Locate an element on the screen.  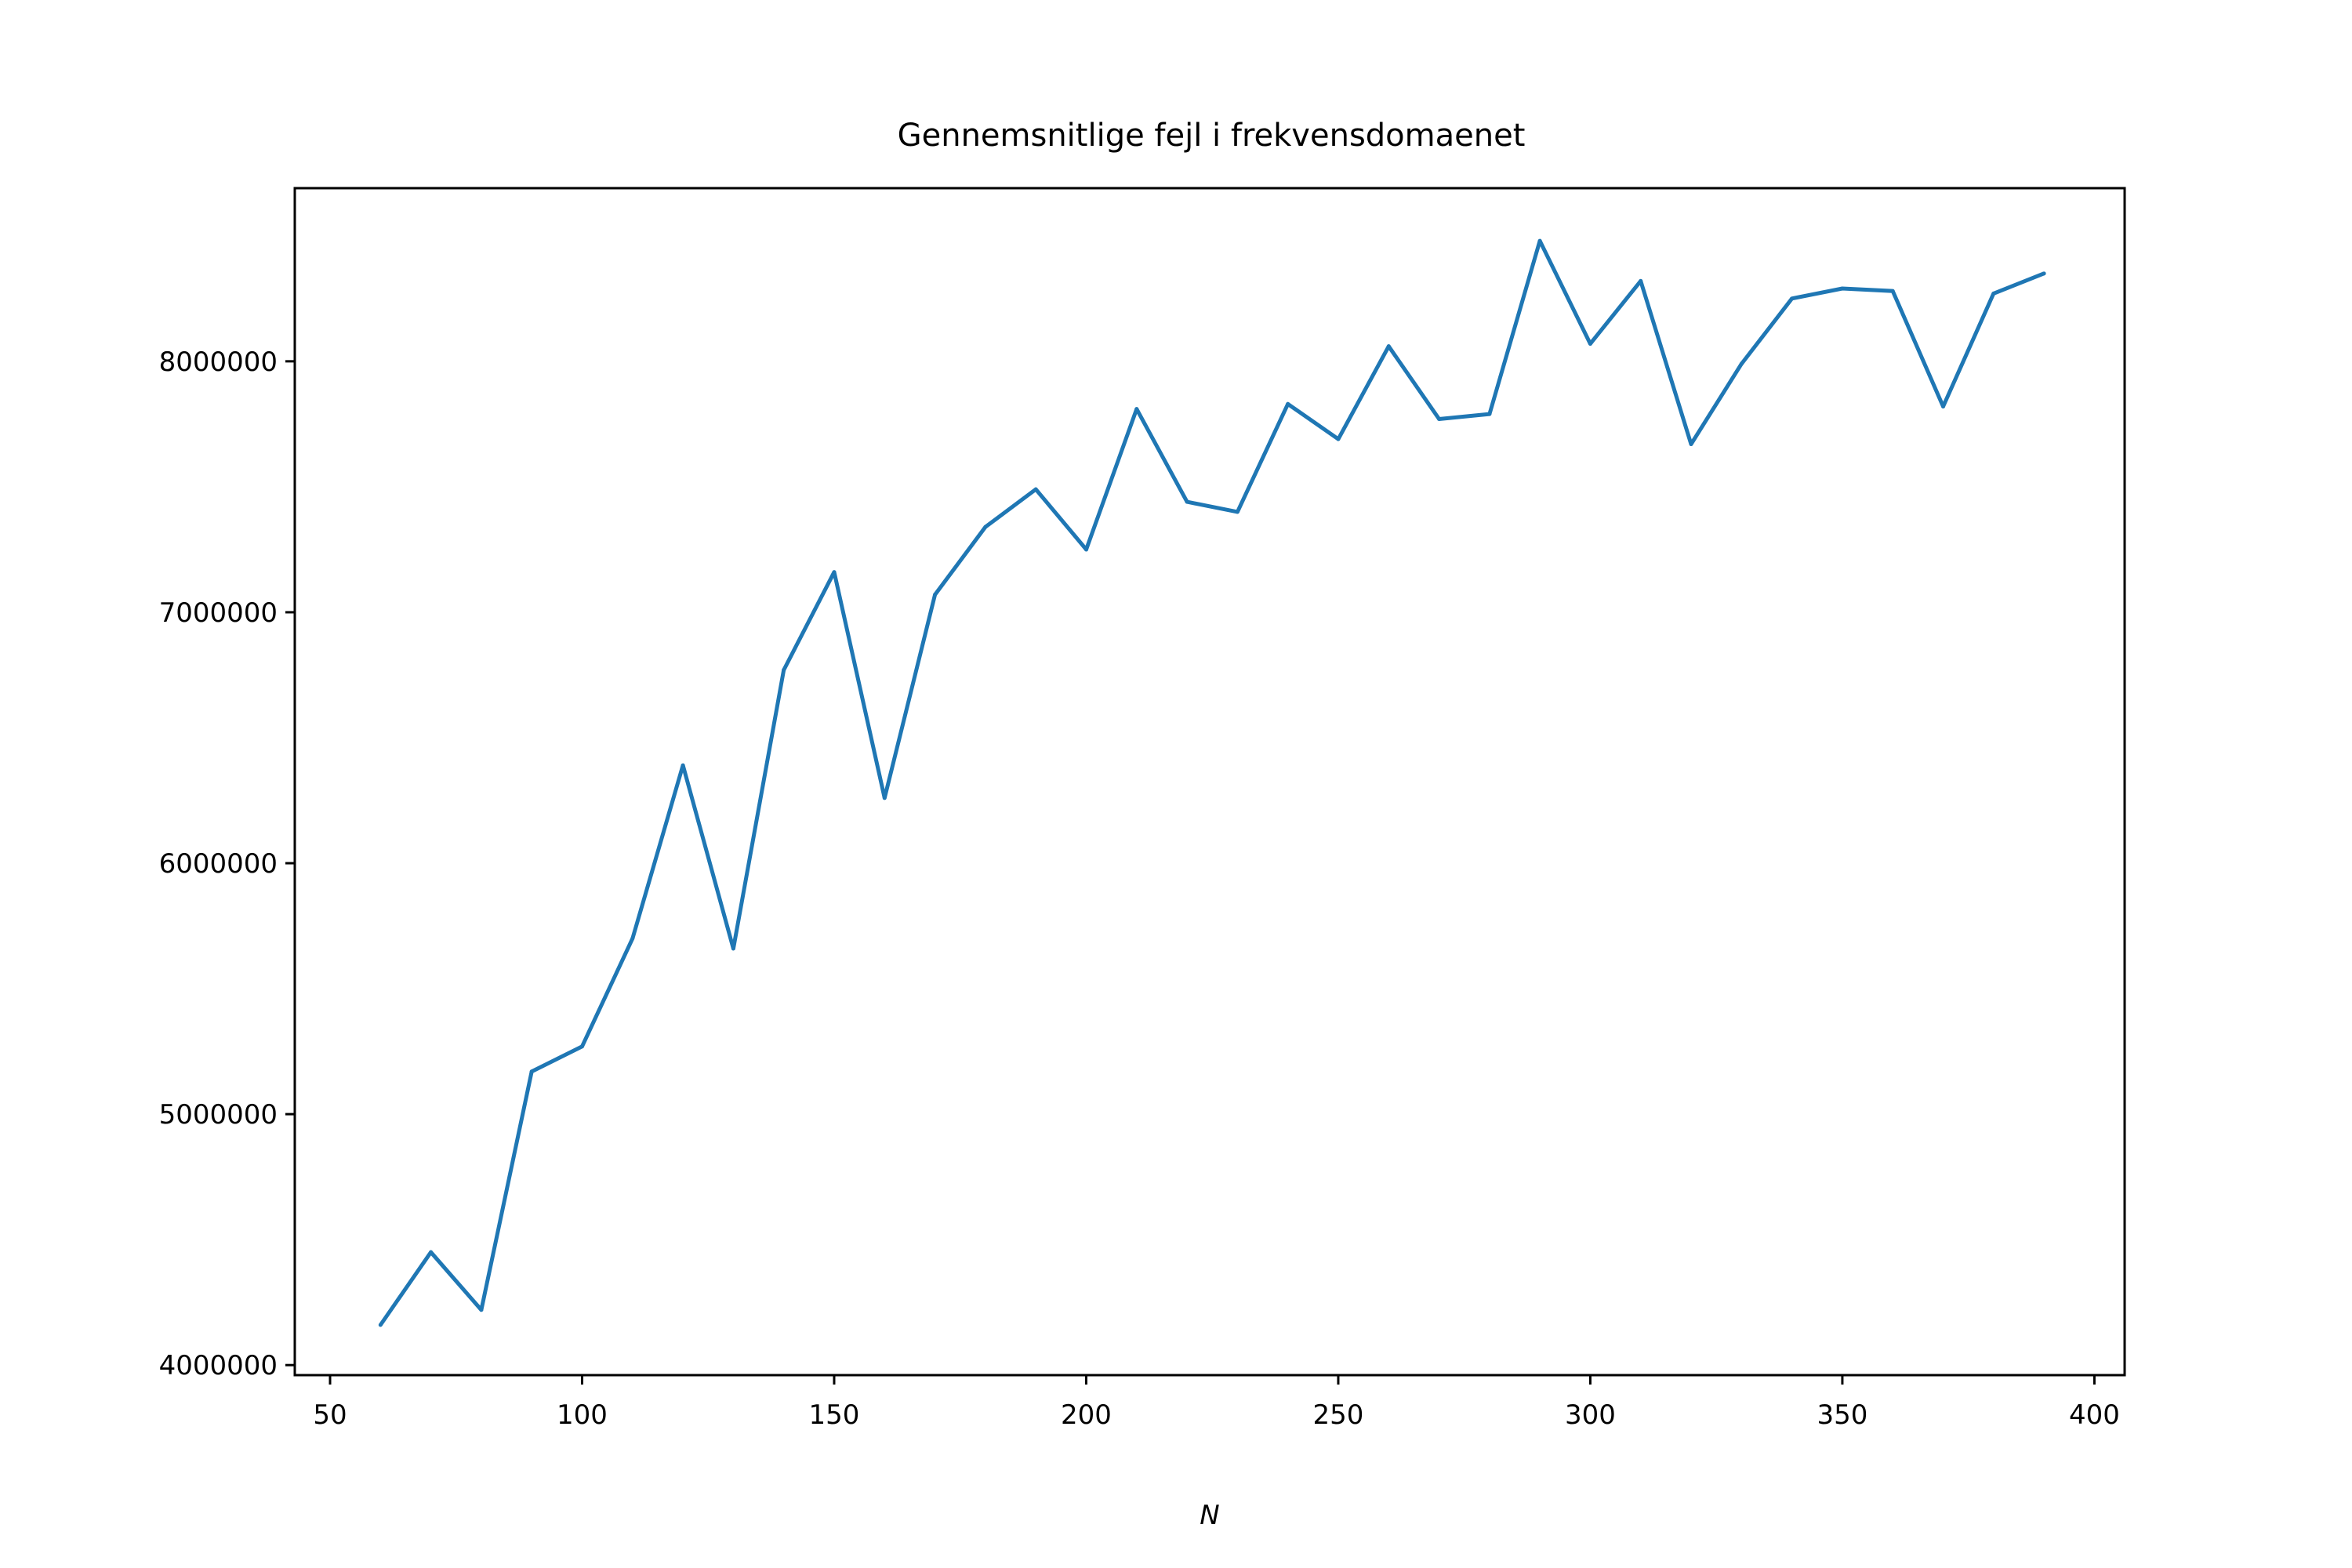
y-tick-label: 8000000 is located at coordinates (219, 362).